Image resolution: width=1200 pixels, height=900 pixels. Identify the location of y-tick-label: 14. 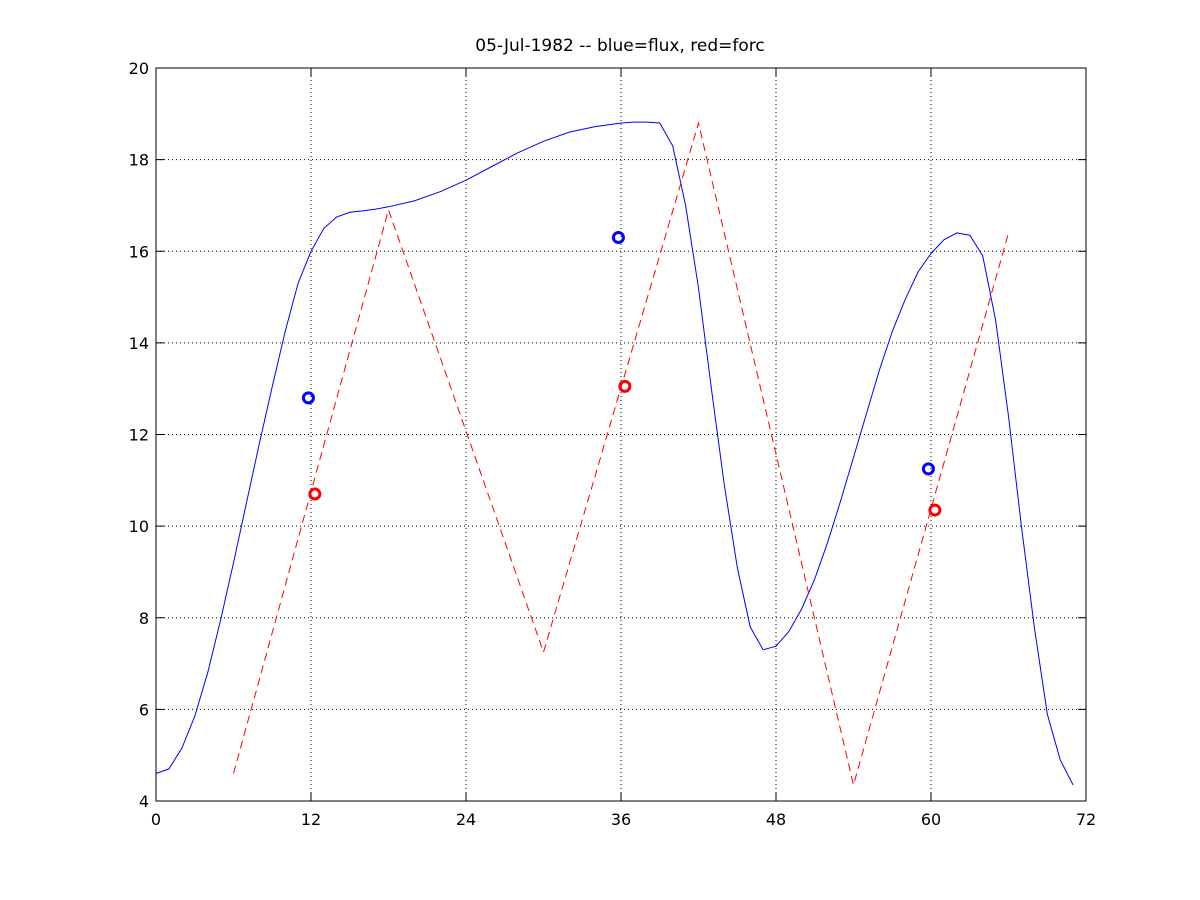
(139, 343).